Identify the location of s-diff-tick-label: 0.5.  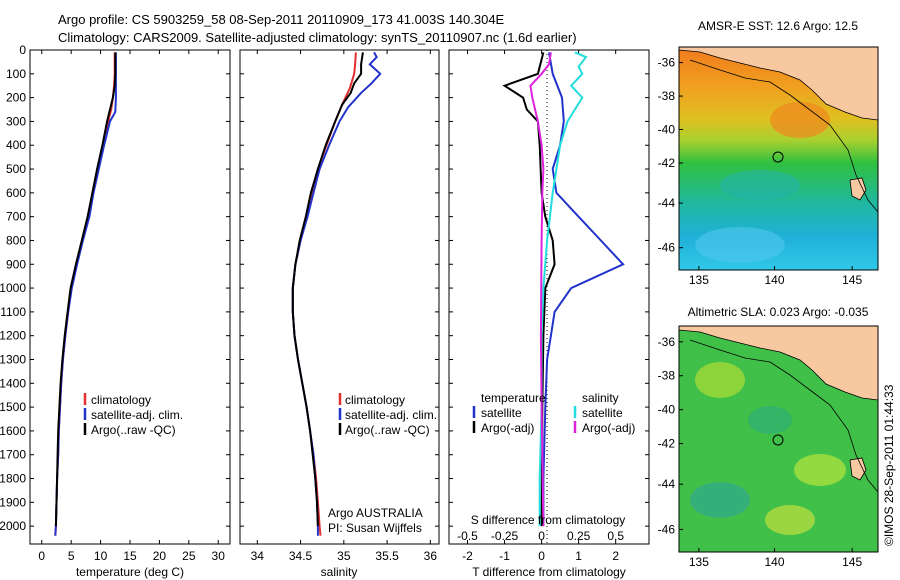
(615, 536).